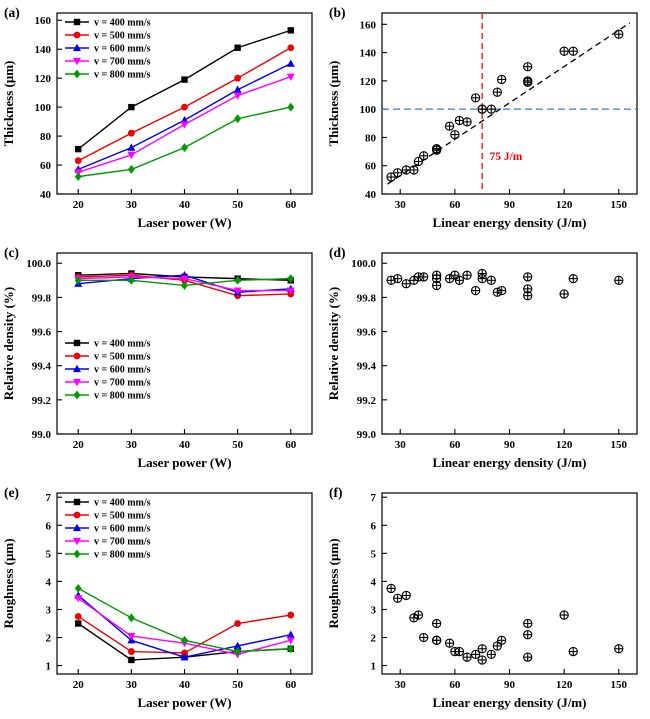  What do you see at coordinates (11, 492) in the screenshot?
I see `svg-text: (e)` at bounding box center [11, 492].